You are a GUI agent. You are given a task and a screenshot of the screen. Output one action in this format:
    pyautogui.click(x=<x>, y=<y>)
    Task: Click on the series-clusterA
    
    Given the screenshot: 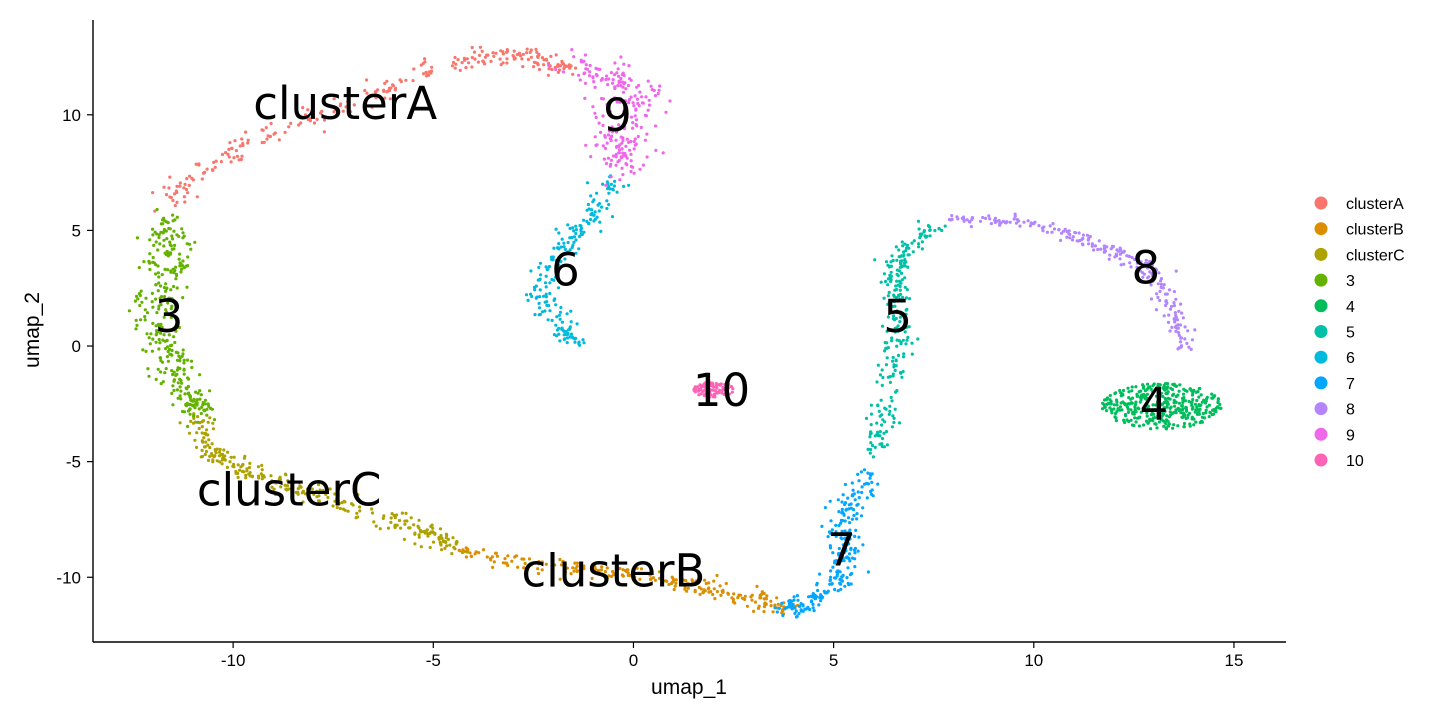 What is the action you would take?
    pyautogui.click(x=364, y=129)
    